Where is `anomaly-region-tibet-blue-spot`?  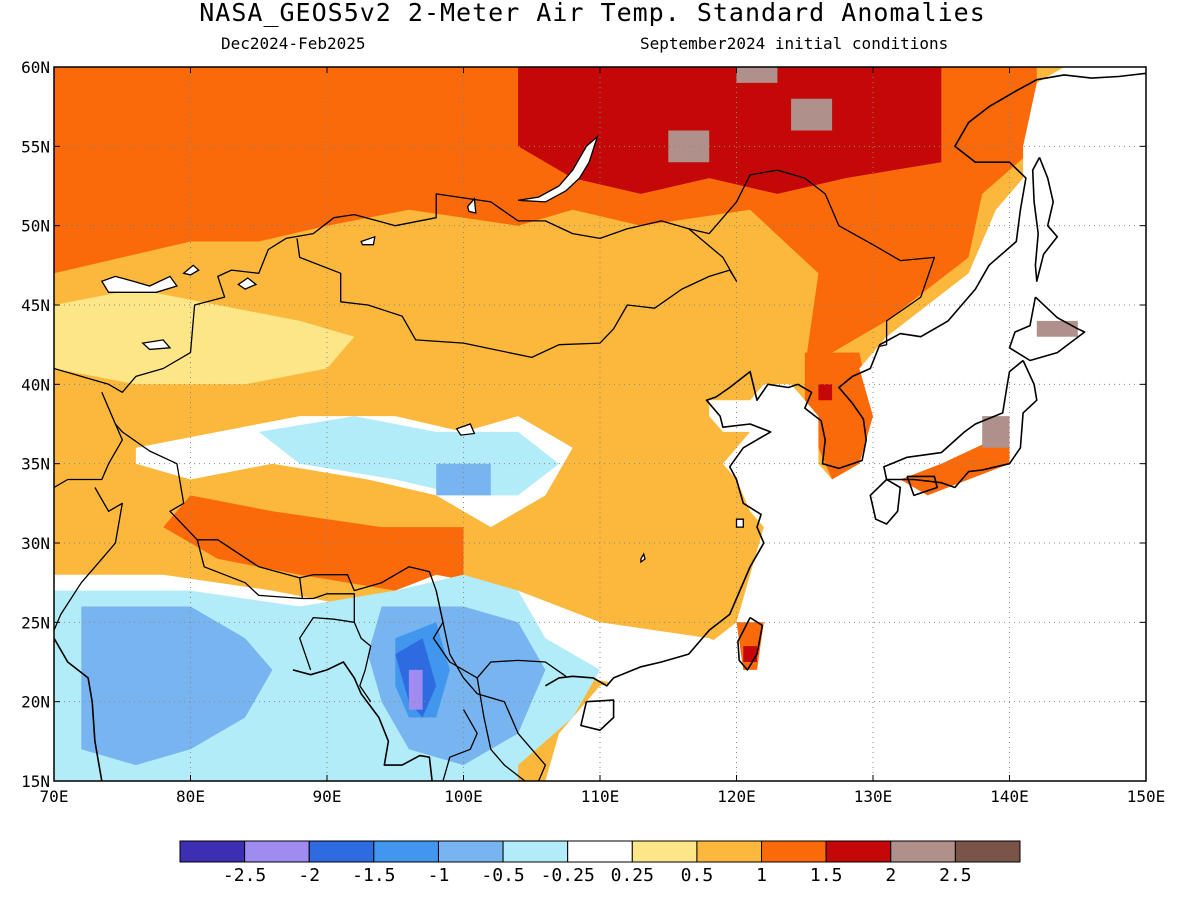
anomaly-region-tibet-blue-spot is located at coordinates (463, 479).